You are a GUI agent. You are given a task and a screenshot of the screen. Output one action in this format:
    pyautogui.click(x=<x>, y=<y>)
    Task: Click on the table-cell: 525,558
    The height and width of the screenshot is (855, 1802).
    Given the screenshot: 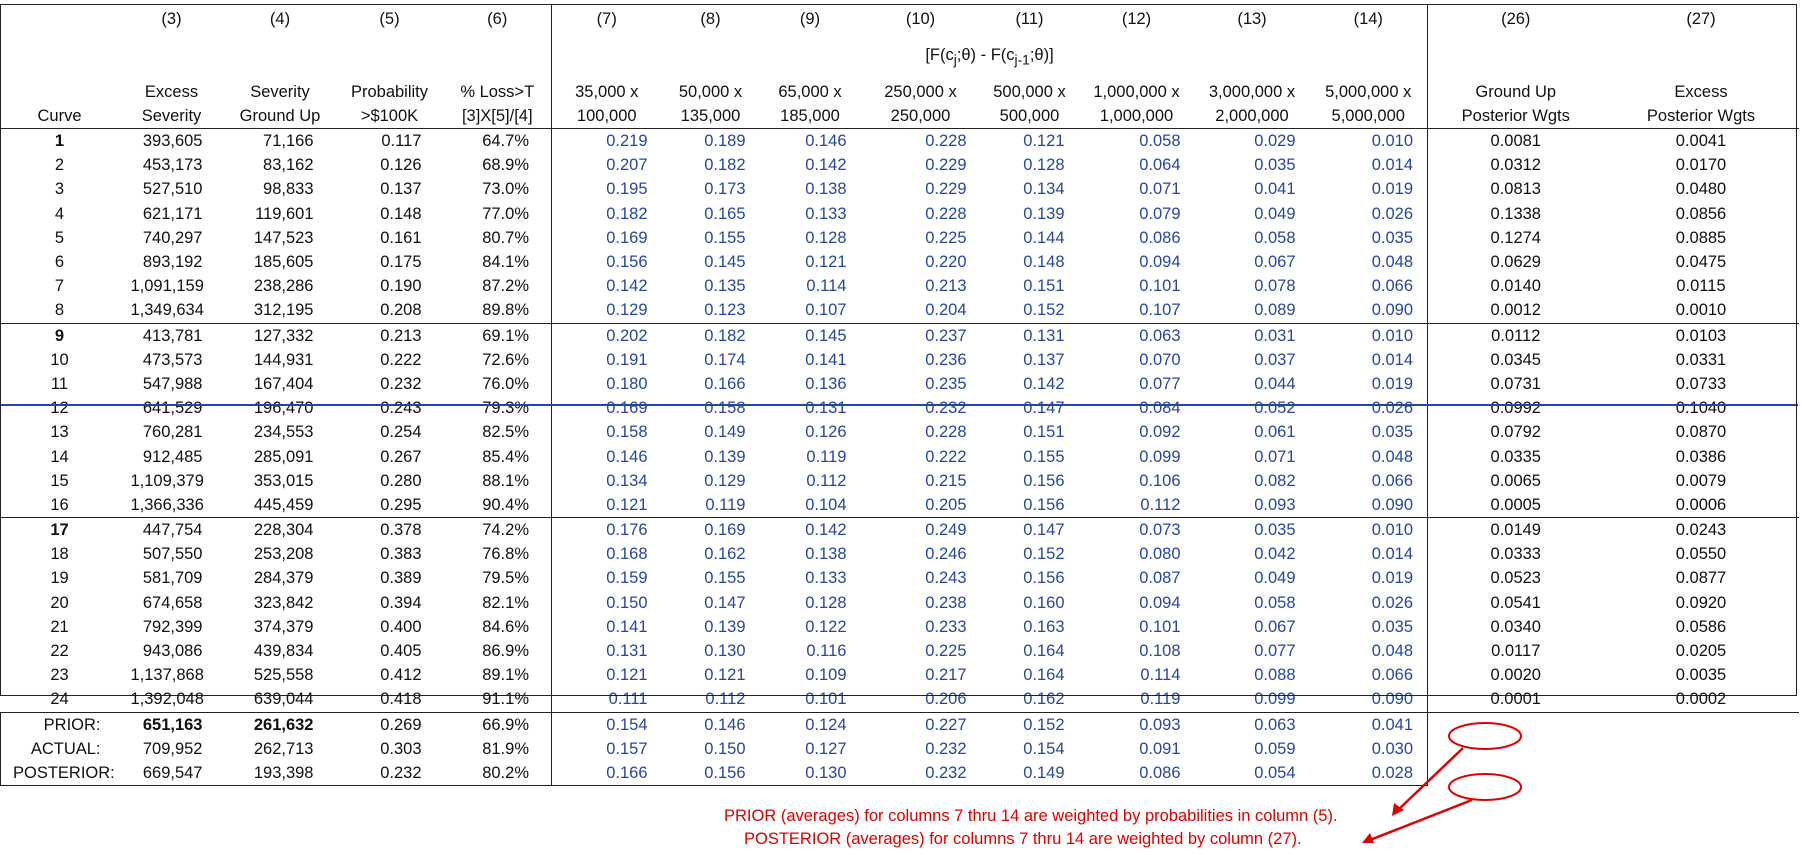 What is the action you would take?
    pyautogui.click(x=283, y=675)
    